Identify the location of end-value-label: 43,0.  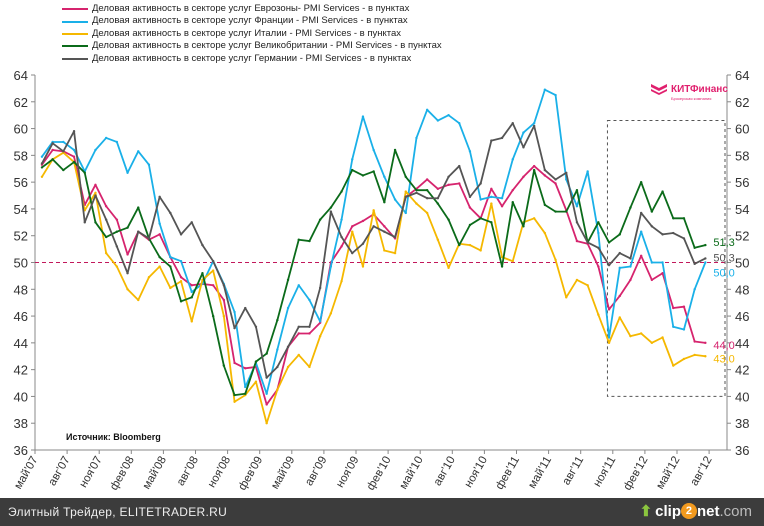
(723, 359).